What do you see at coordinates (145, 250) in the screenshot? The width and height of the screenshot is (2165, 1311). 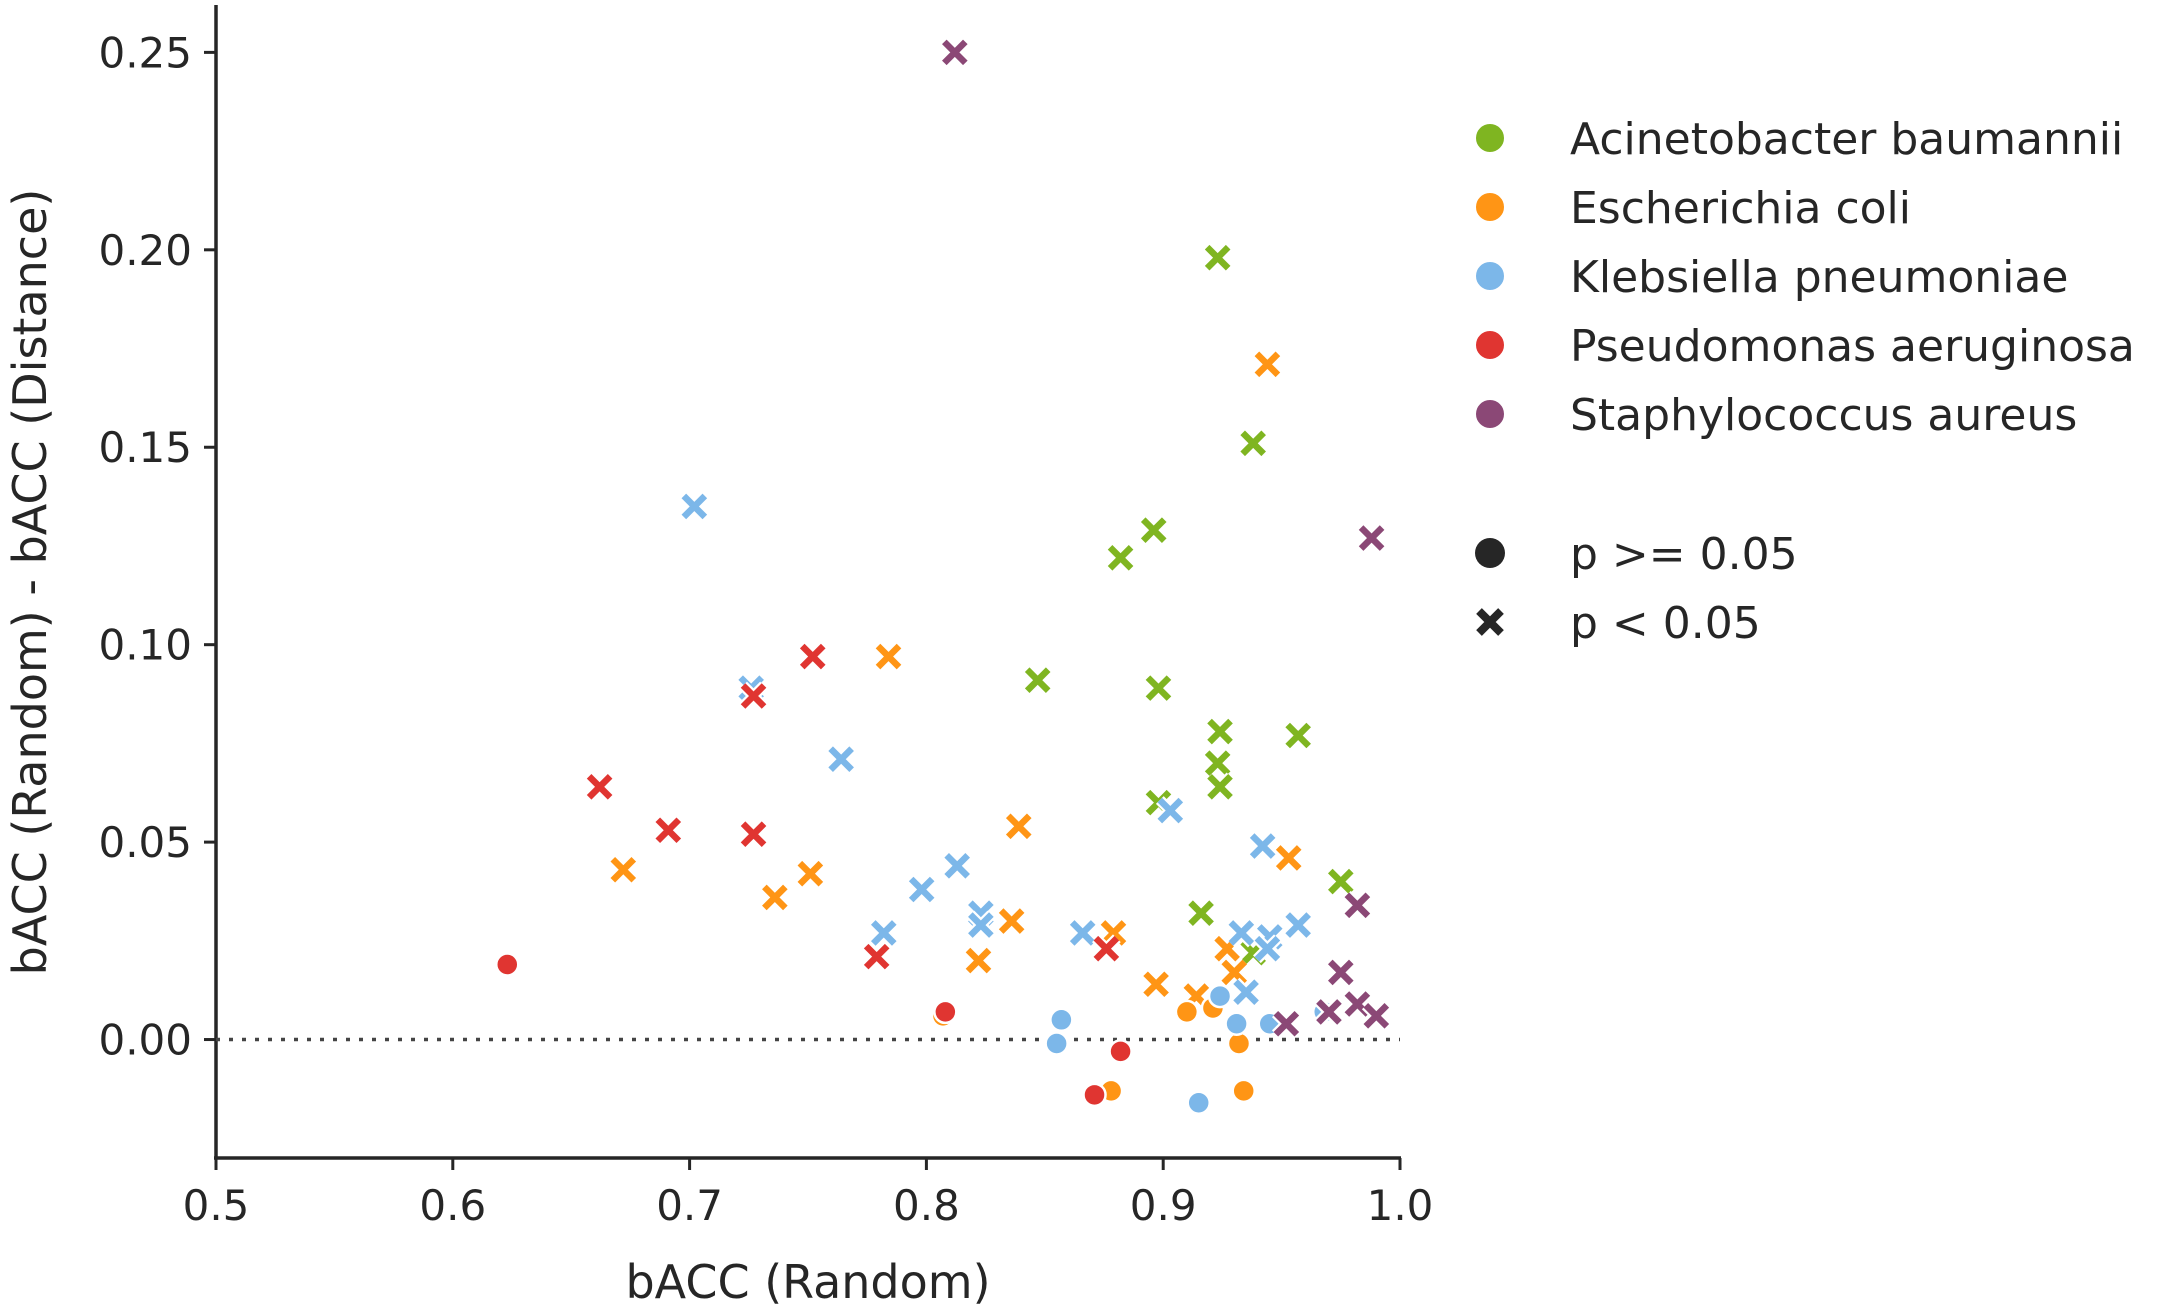 I see `y-tick-label: 0.20` at bounding box center [145, 250].